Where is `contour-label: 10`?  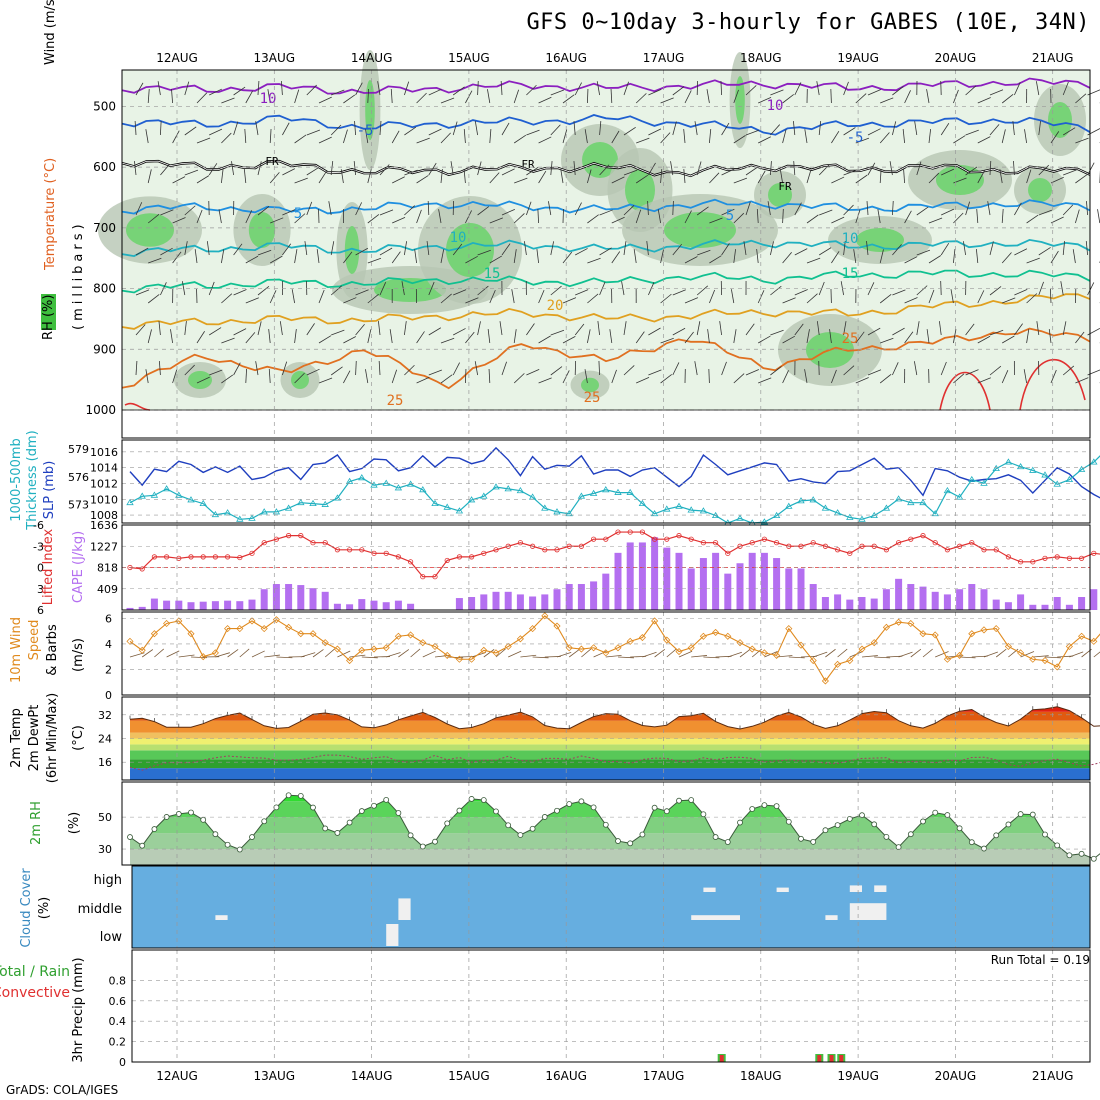
contour-label: 10 is located at coordinates (850, 239).